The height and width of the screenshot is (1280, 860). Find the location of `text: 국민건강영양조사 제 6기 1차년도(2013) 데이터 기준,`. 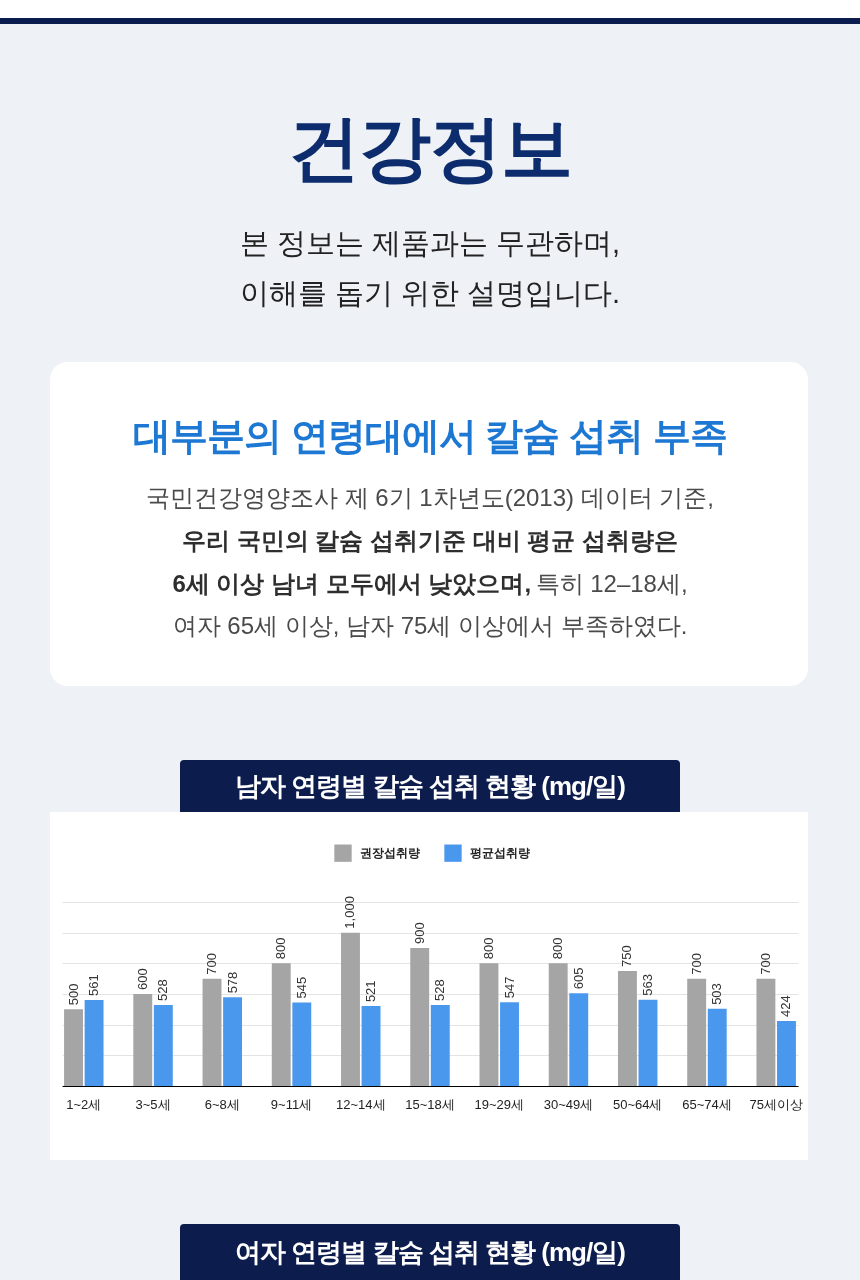

text: 국민건강영양조사 제 6기 1차년도(2013) 데이터 기준, is located at coordinates (430, 497).